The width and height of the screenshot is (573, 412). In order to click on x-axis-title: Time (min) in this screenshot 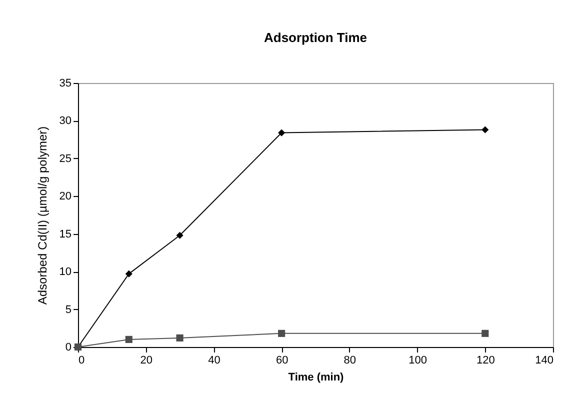, I will do `click(316, 378)`.